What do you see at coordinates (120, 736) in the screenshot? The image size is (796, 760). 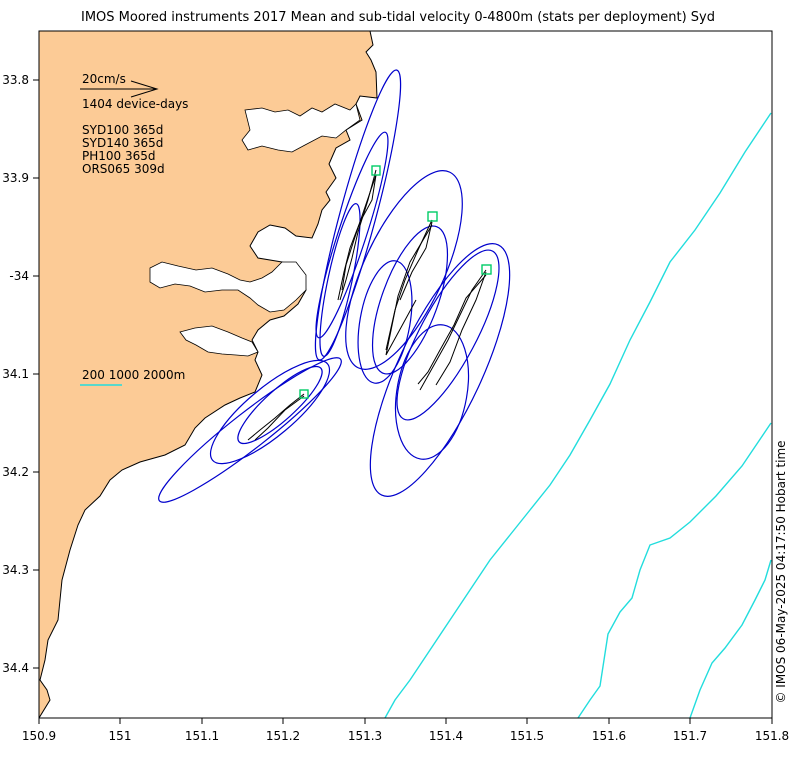 I see `x-tick-label: 151` at bounding box center [120, 736].